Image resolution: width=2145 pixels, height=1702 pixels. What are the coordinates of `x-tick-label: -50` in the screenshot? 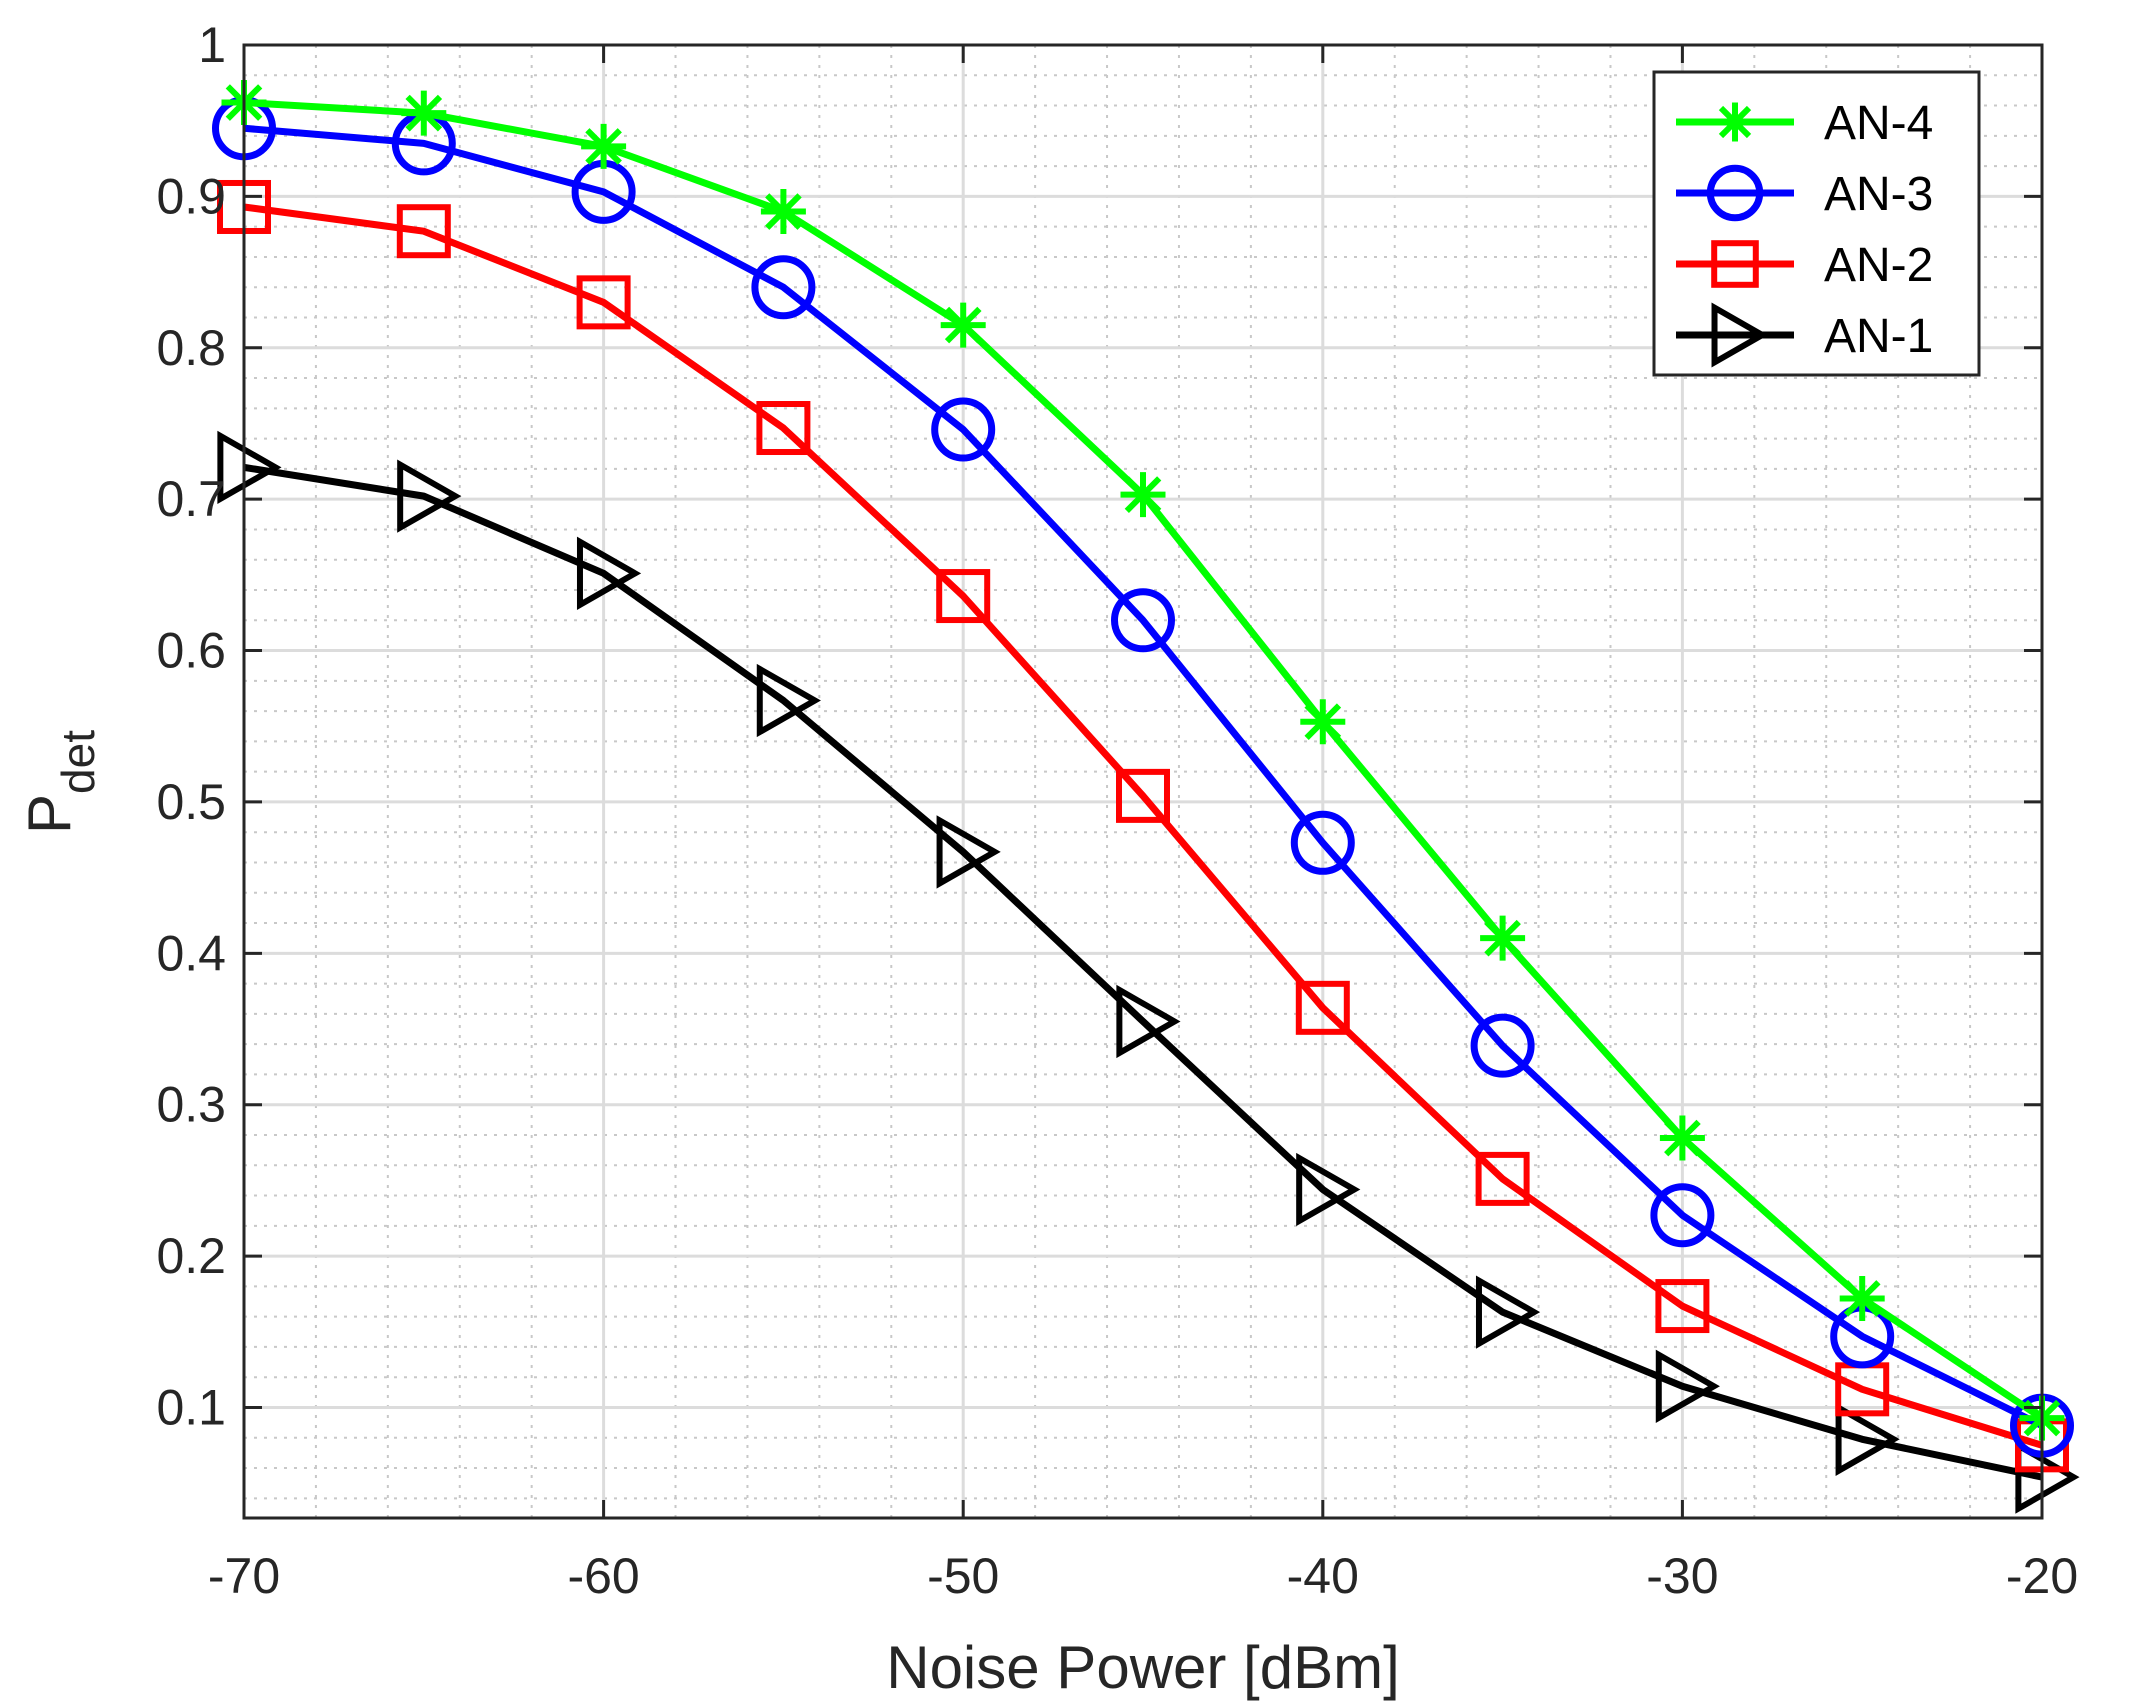 It's located at (963, 1576).